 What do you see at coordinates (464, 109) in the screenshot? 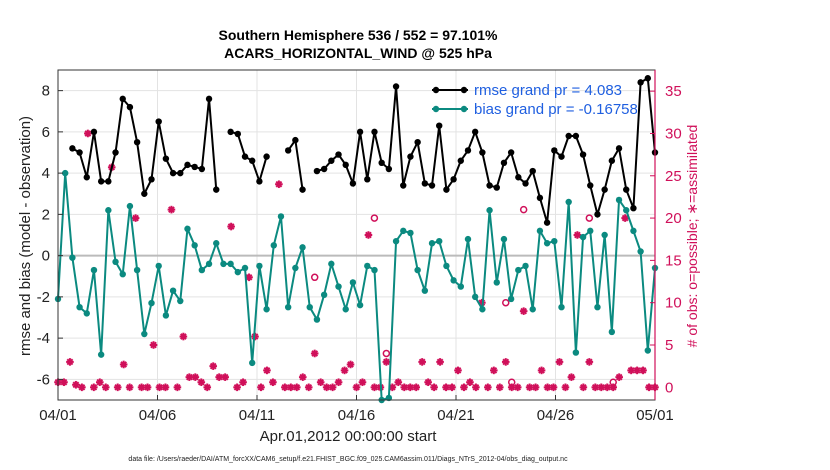
I see `legend-swatch-point` at bounding box center [464, 109].